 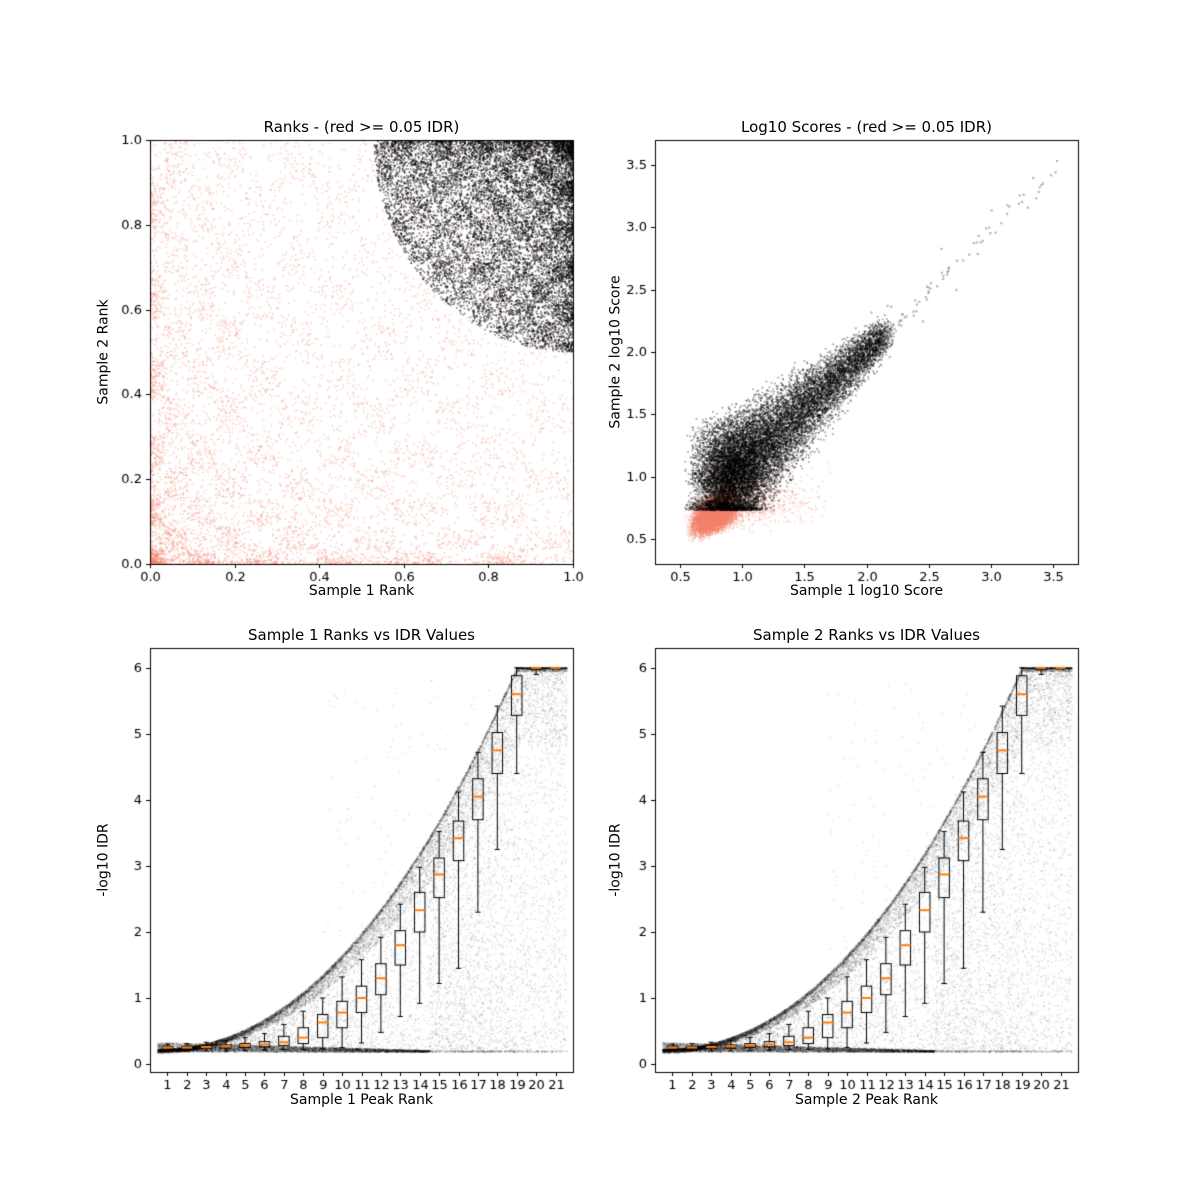 What do you see at coordinates (361, 1100) in the screenshot?
I see `plot-idr1-xlabel: Sample 1 Peak Rank` at bounding box center [361, 1100].